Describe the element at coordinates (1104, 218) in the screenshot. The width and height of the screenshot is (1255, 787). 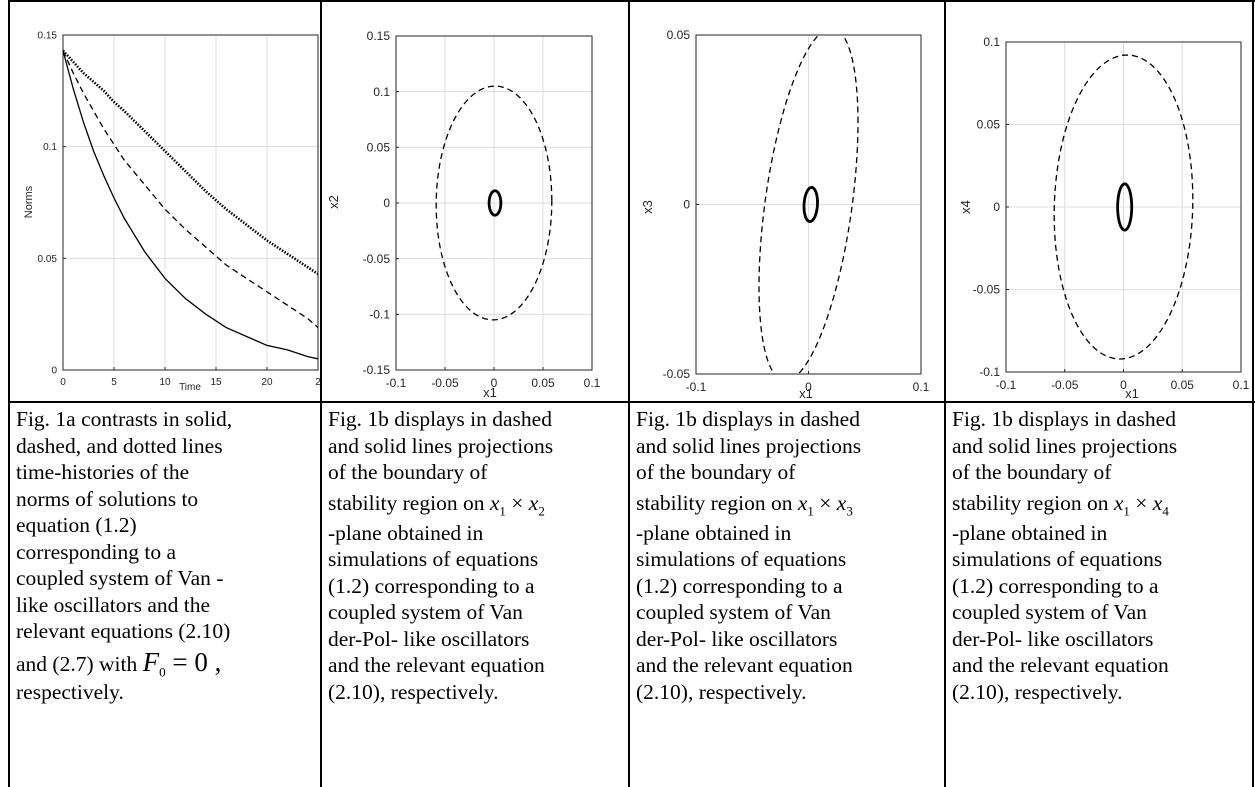
I see `chart-x1-x4-projection: -0.1 -0.05 0 0.05 0.1 -0.1 -0.05 0 0.05 0.1 x1 x4` at that location.